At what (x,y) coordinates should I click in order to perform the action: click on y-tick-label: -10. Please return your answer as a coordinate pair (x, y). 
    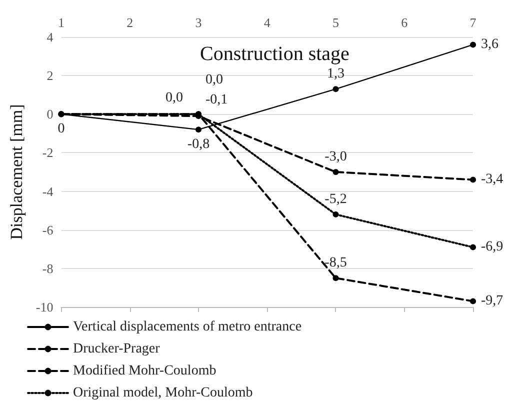
    Looking at the image, I should click on (45, 307).